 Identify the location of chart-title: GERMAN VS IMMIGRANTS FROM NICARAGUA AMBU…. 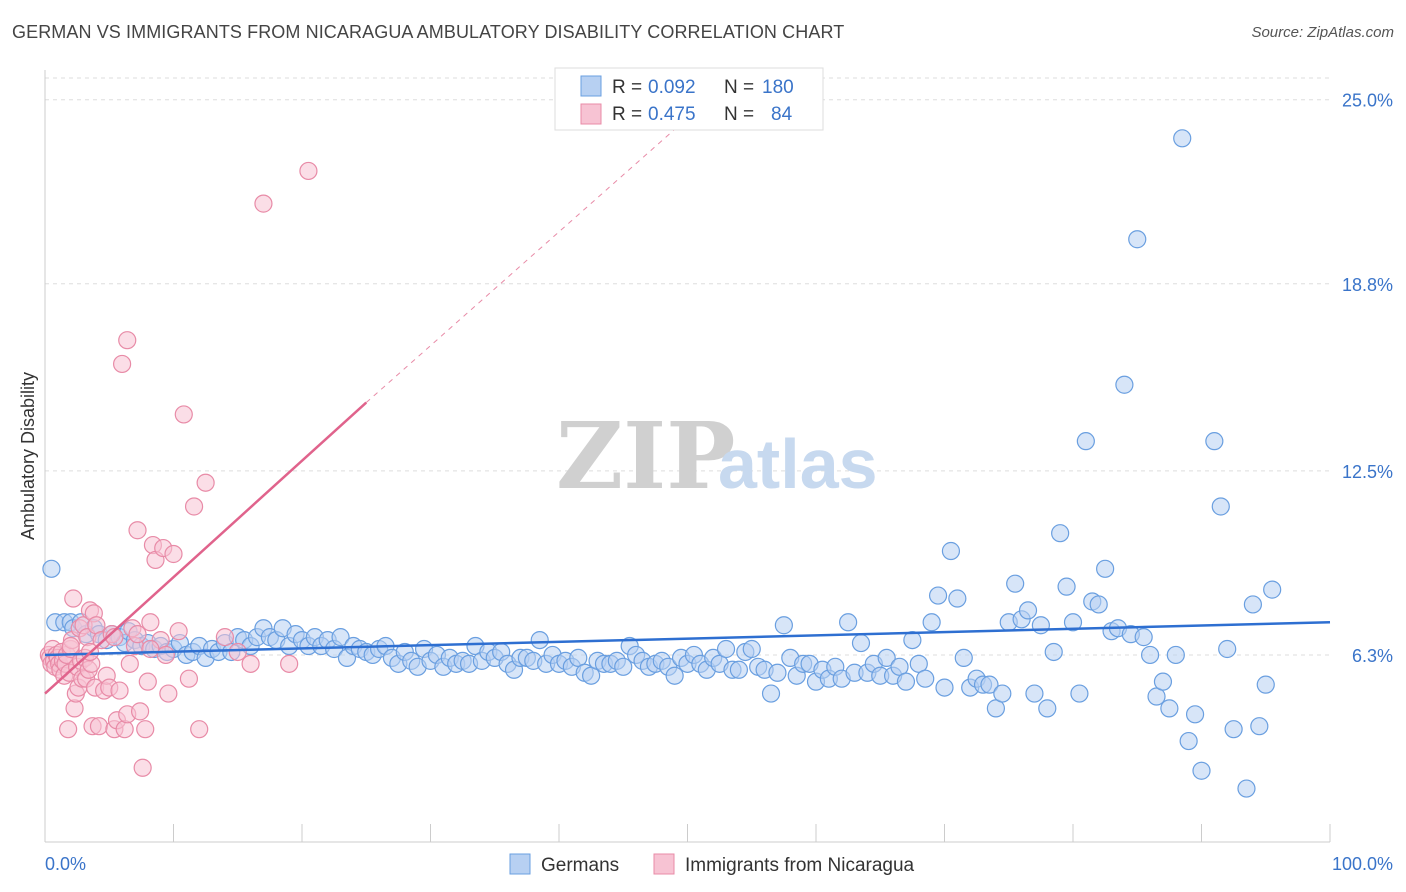
(428, 32).